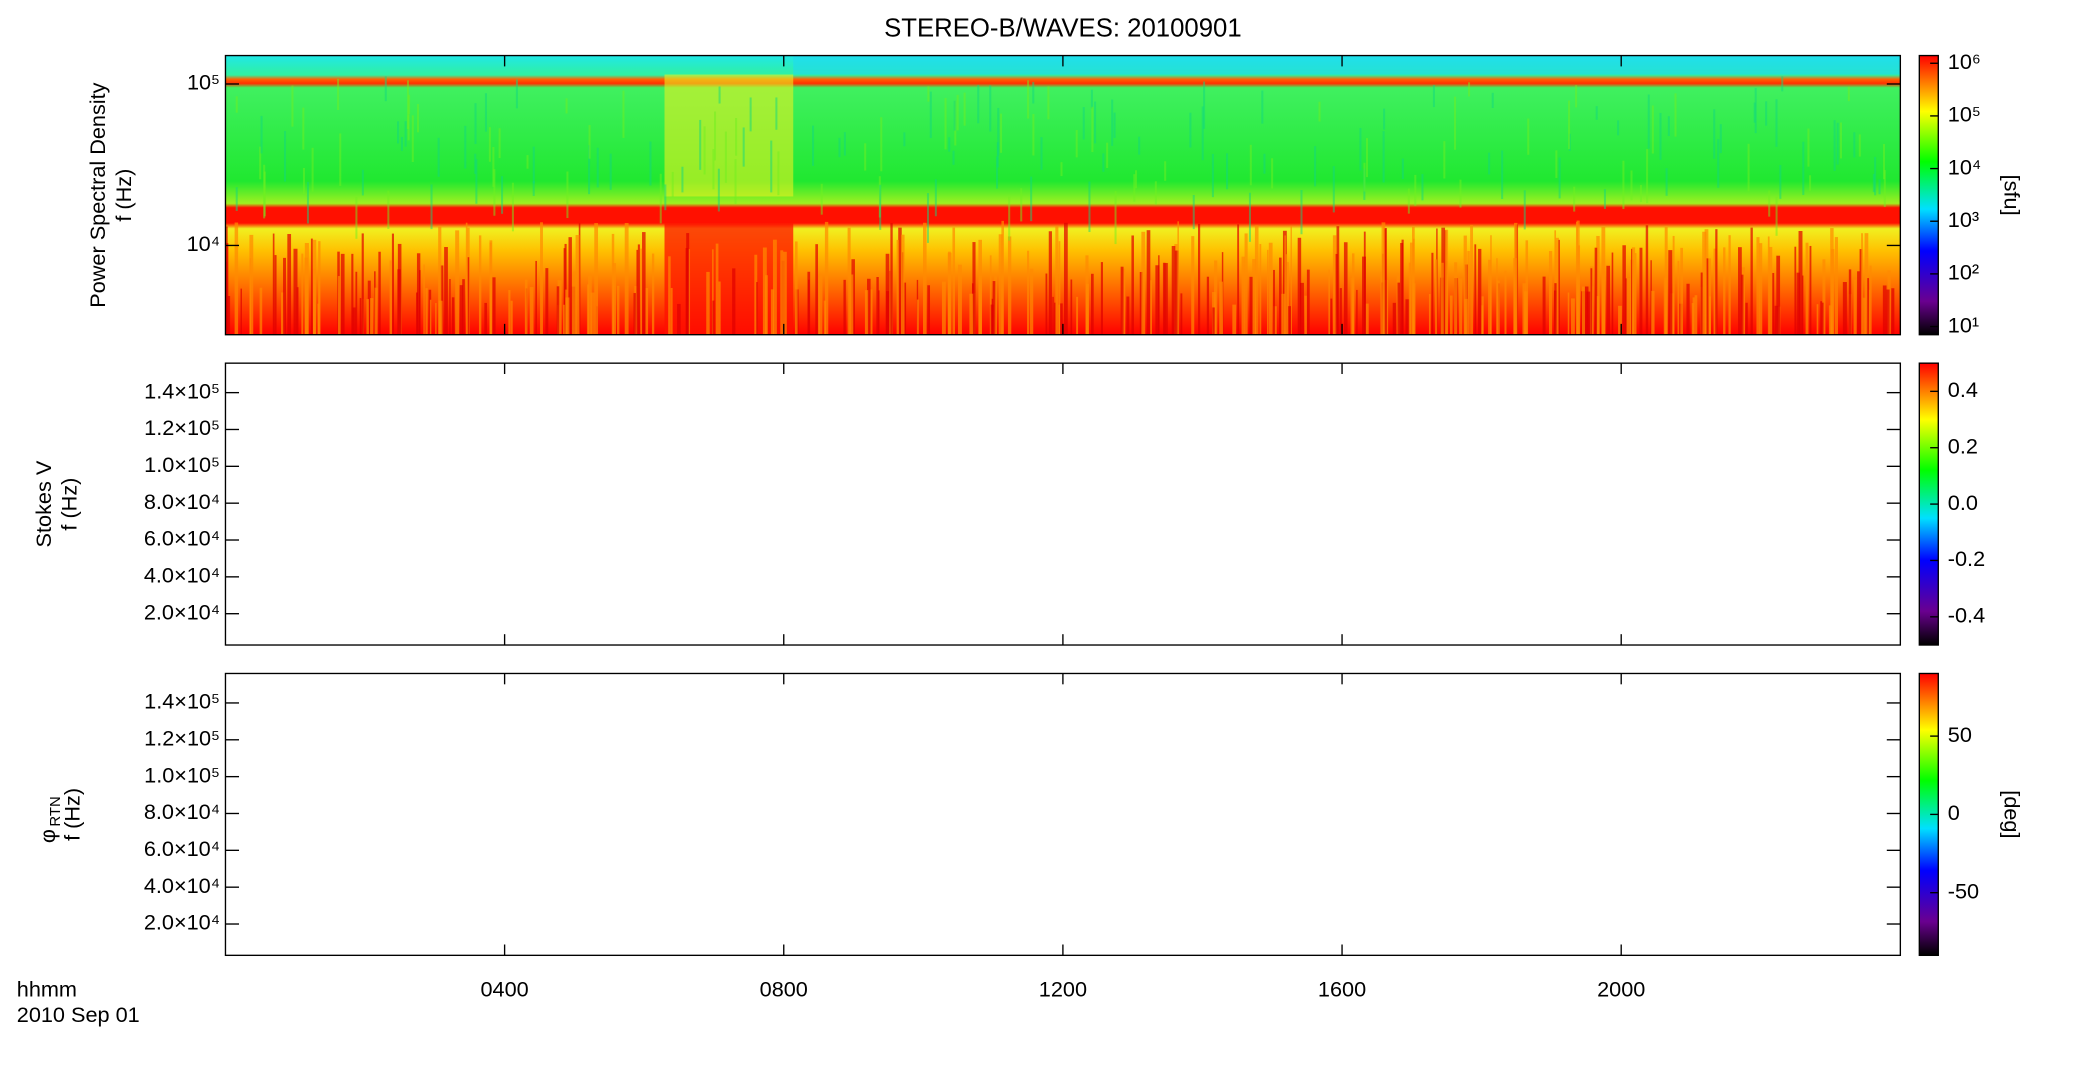  Describe the element at coordinates (182, 464) in the screenshot. I see `y-tick-label: 1.0×10⁵` at that location.